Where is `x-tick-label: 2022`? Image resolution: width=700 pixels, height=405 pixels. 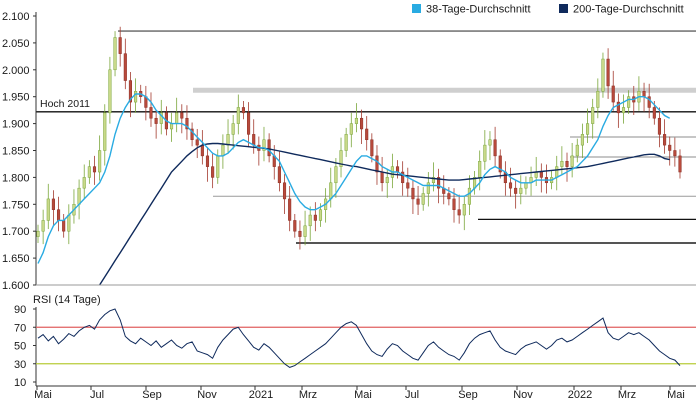 x-tick-label: 2022 is located at coordinates (580, 394).